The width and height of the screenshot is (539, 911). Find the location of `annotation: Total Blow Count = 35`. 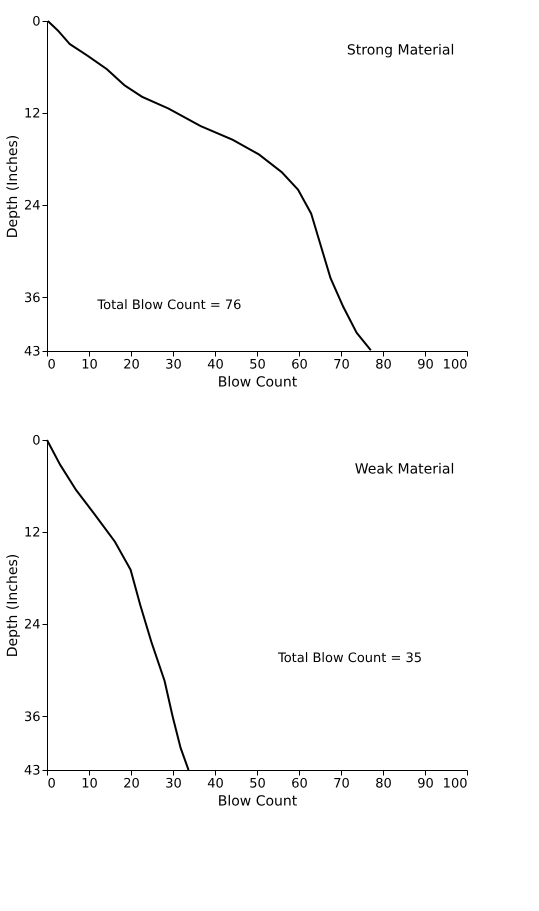

annotation: Total Blow Count = 35 is located at coordinates (349, 658).